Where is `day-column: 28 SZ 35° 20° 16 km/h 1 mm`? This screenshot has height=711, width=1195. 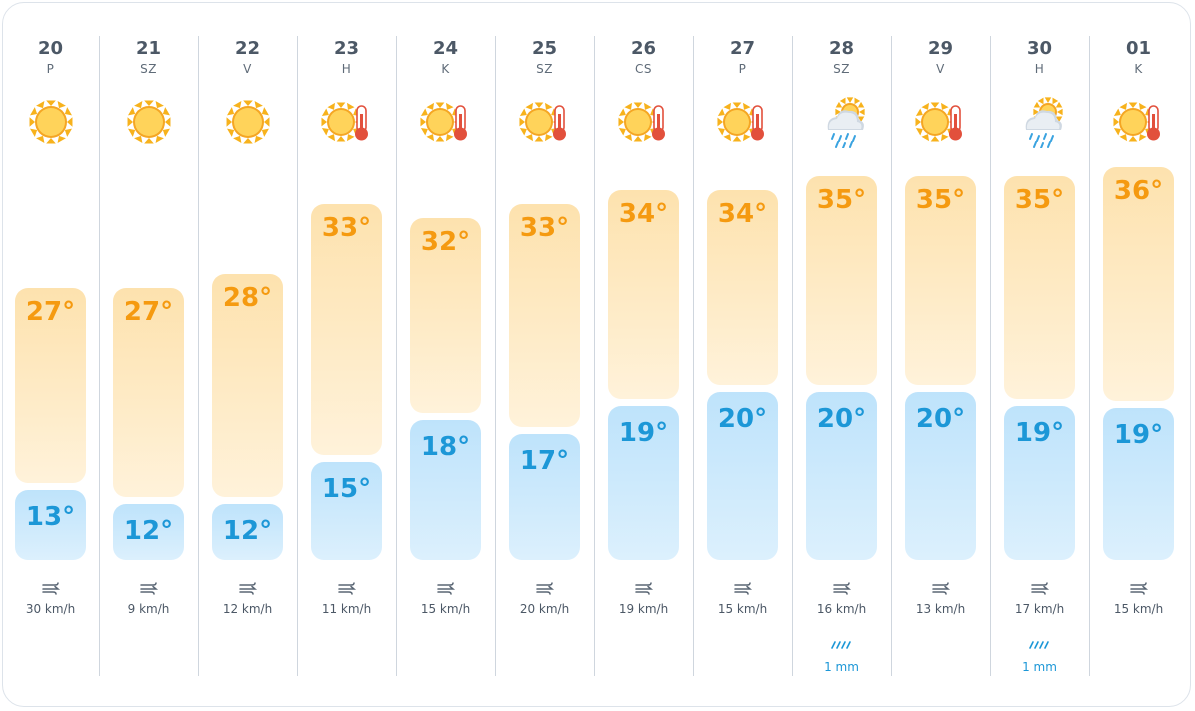
day-column: 28 SZ 35° 20° 16 km/h 1 mm is located at coordinates (841, 356).